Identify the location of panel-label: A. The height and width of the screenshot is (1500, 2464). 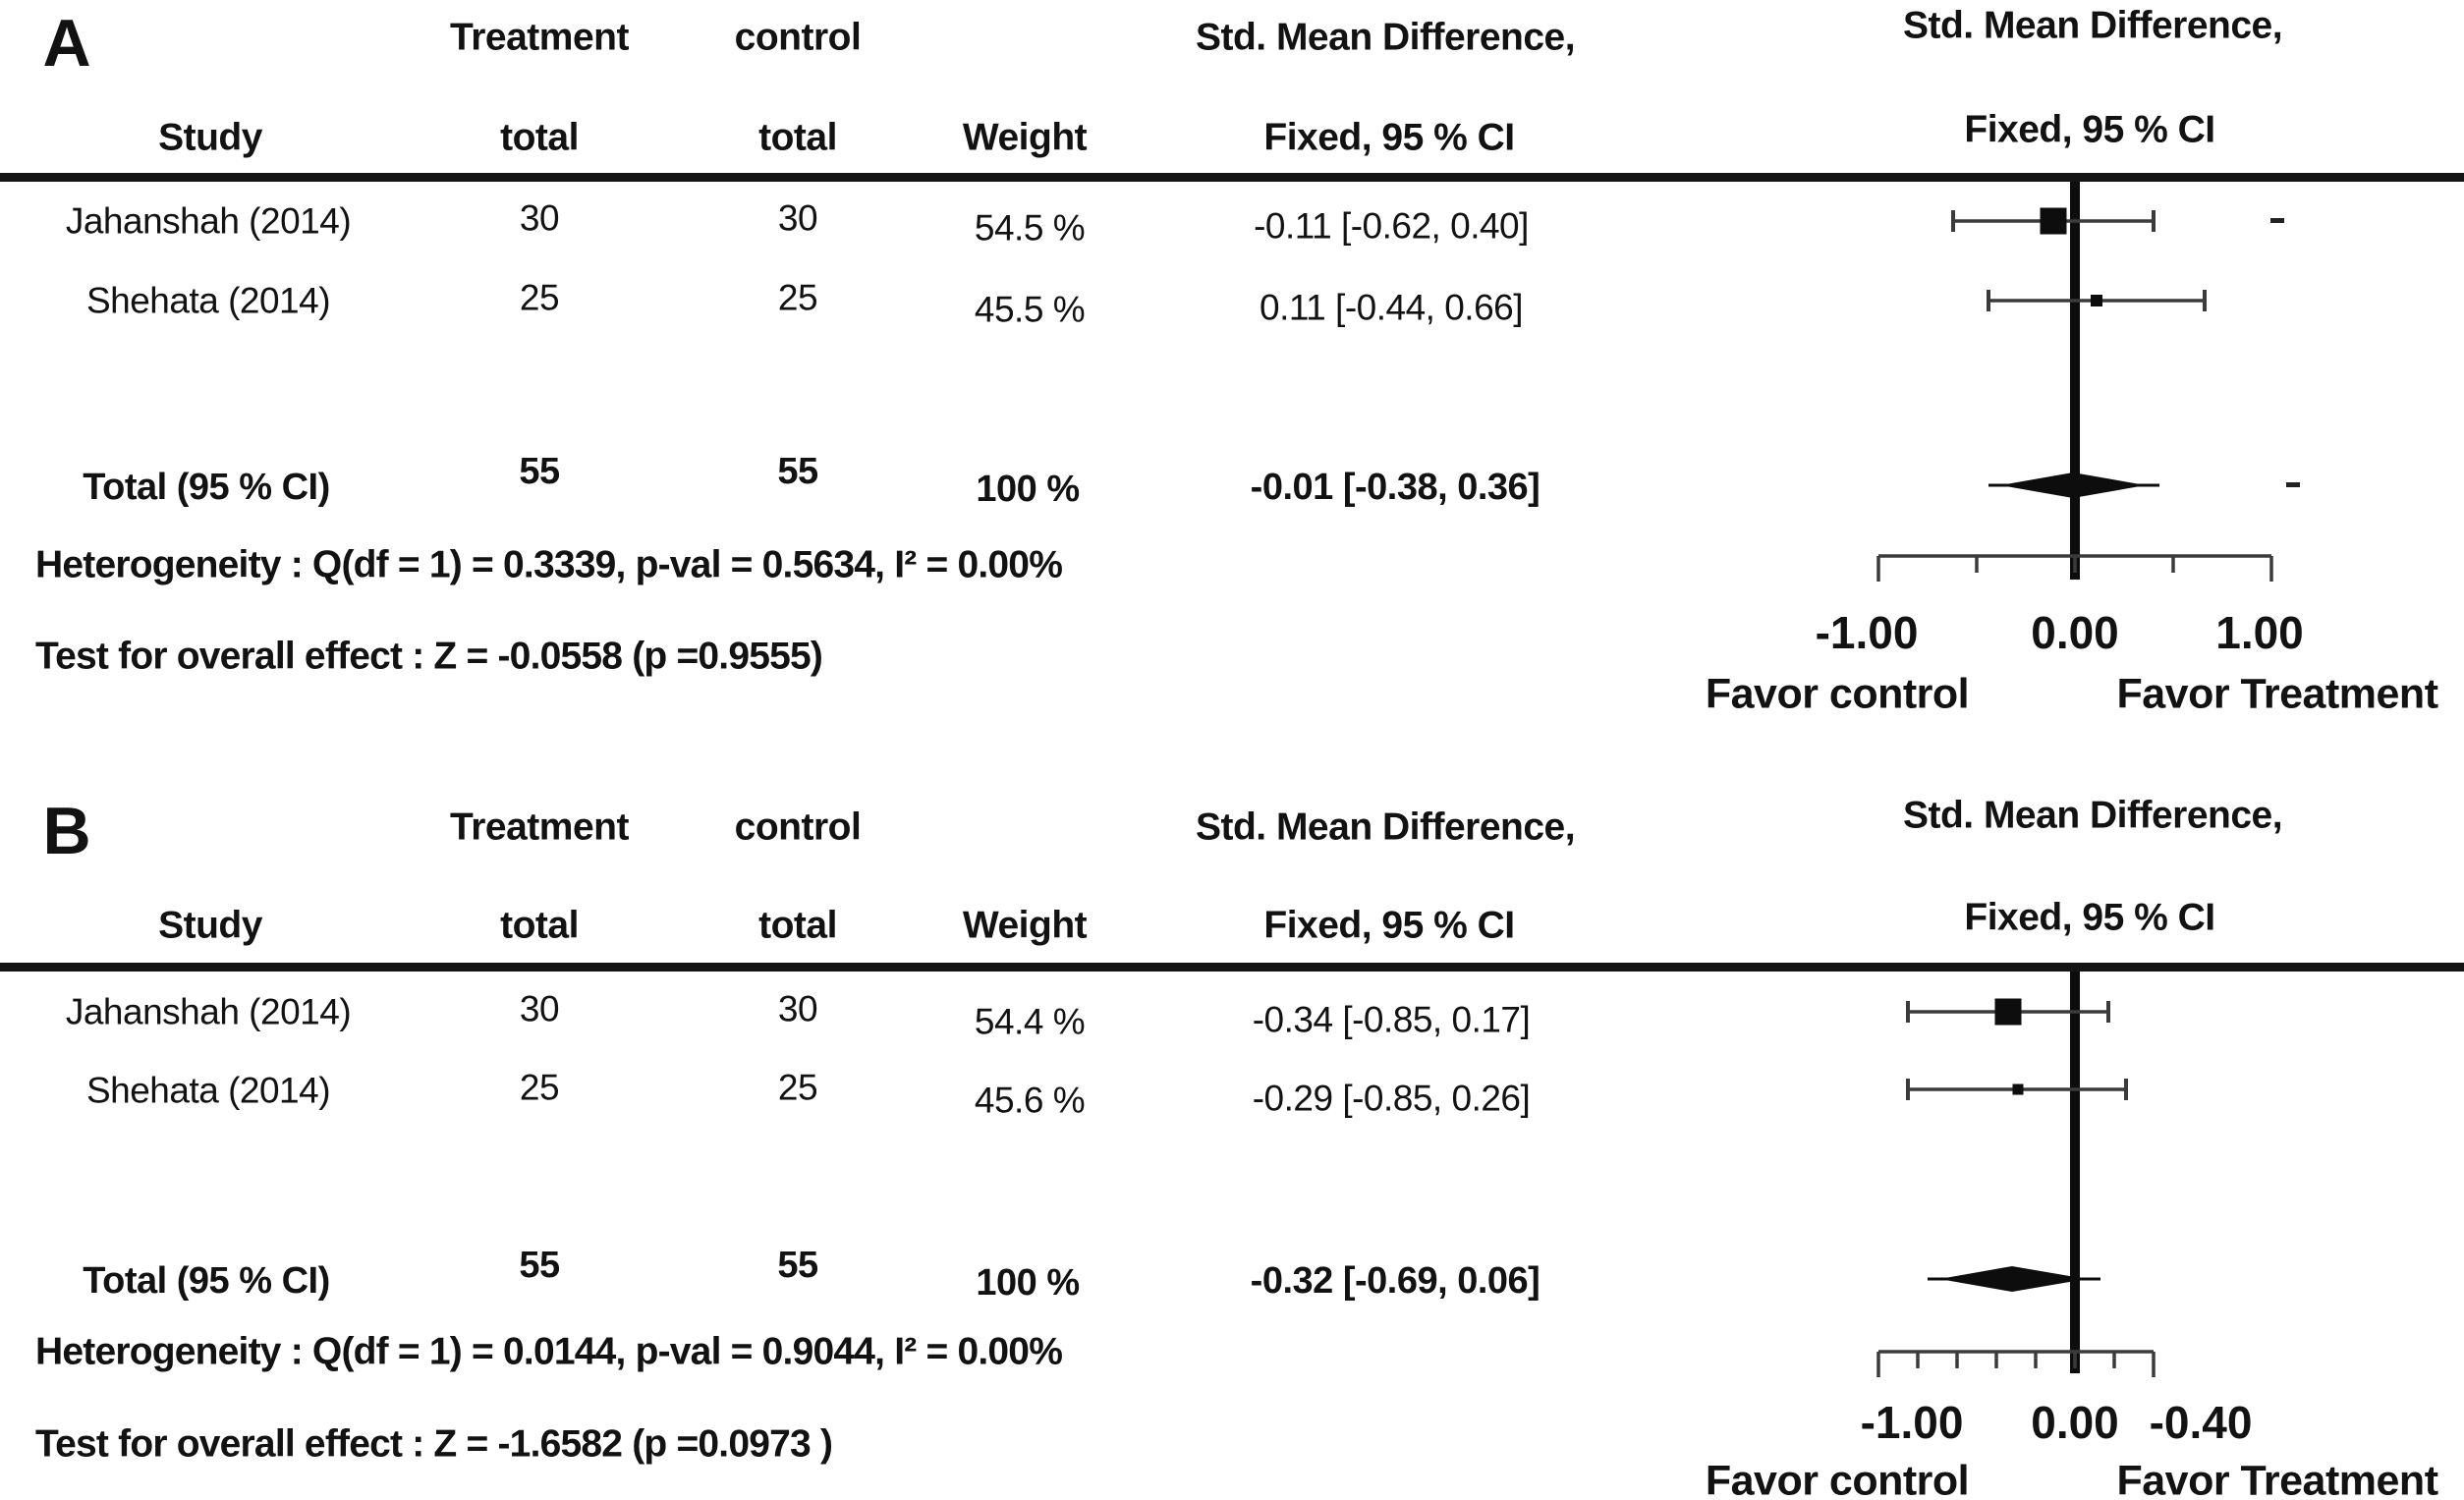
(66, 43).